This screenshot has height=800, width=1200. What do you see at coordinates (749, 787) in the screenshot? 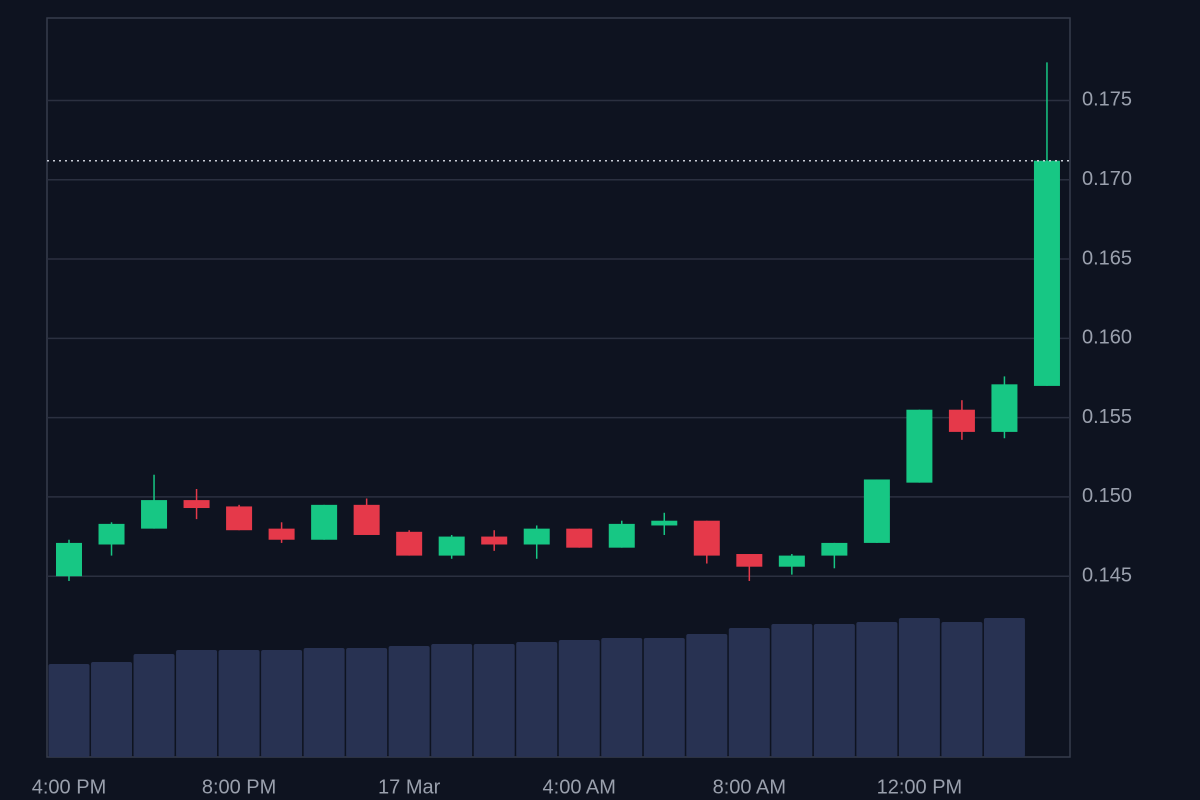
I see `x-tick-label: 8:00 AM` at bounding box center [749, 787].